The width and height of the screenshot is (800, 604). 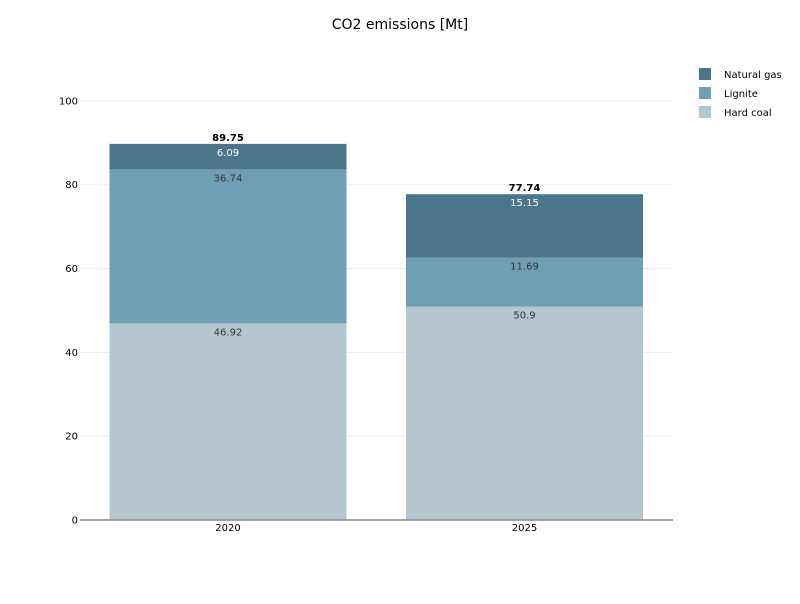 I want to click on y-tick-label: 60, so click(x=71, y=269).